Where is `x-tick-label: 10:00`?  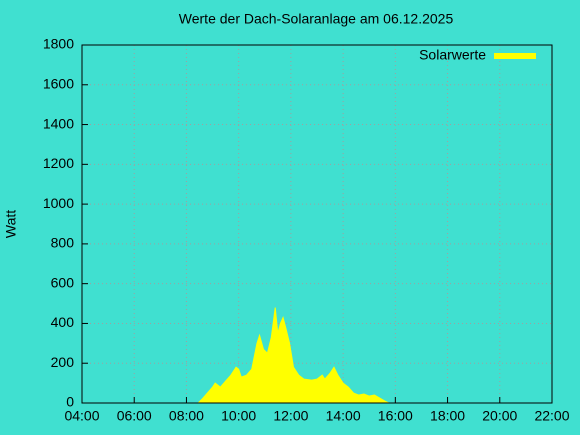 x-tick-label: 10:00 is located at coordinates (238, 416).